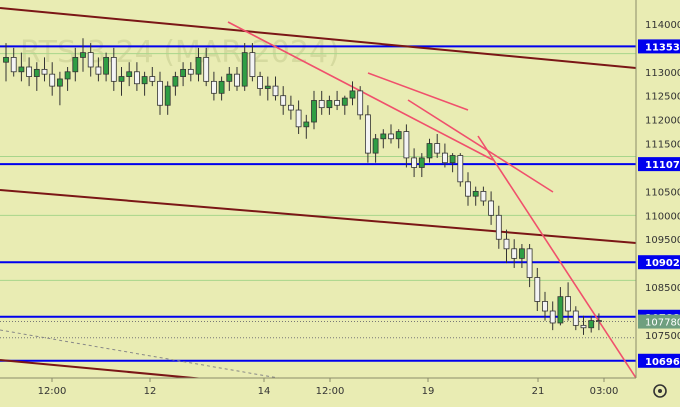  I want to click on gear-icon, so click(660, 391).